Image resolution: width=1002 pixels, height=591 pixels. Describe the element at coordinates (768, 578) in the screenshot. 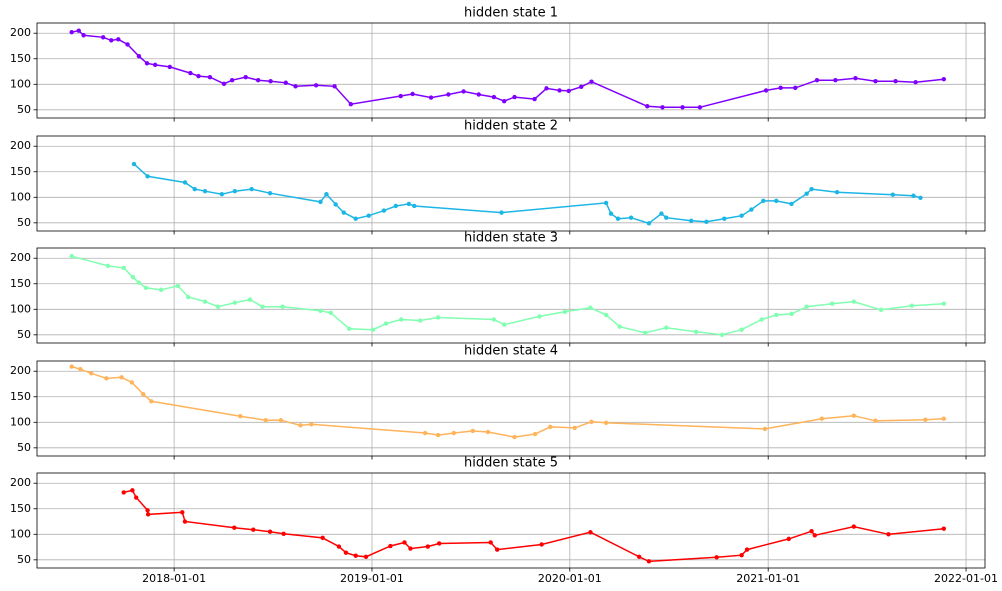

I see `x-tick-label: 2021-01-01` at that location.